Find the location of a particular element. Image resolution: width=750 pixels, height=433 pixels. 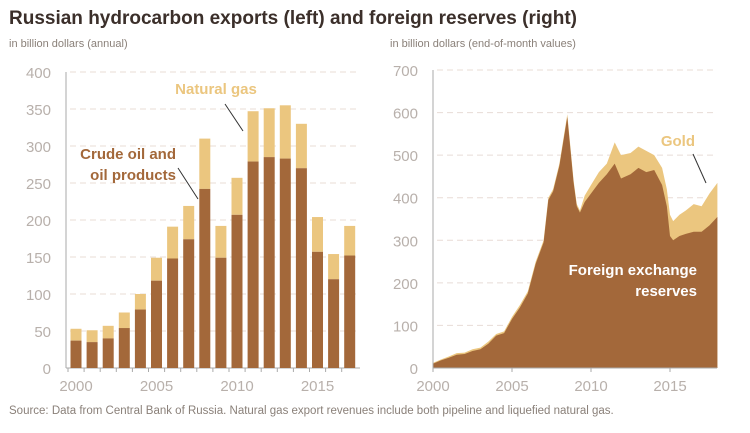

y-tick-label: 50 is located at coordinates (42, 332).